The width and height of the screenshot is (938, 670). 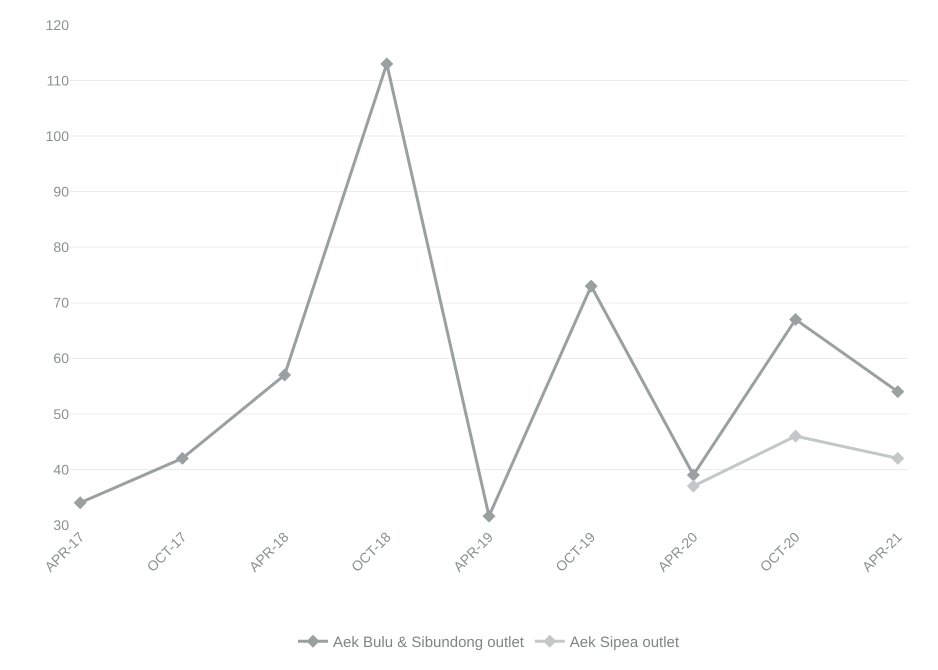 I want to click on y-tick-label: 90, so click(x=61, y=192).